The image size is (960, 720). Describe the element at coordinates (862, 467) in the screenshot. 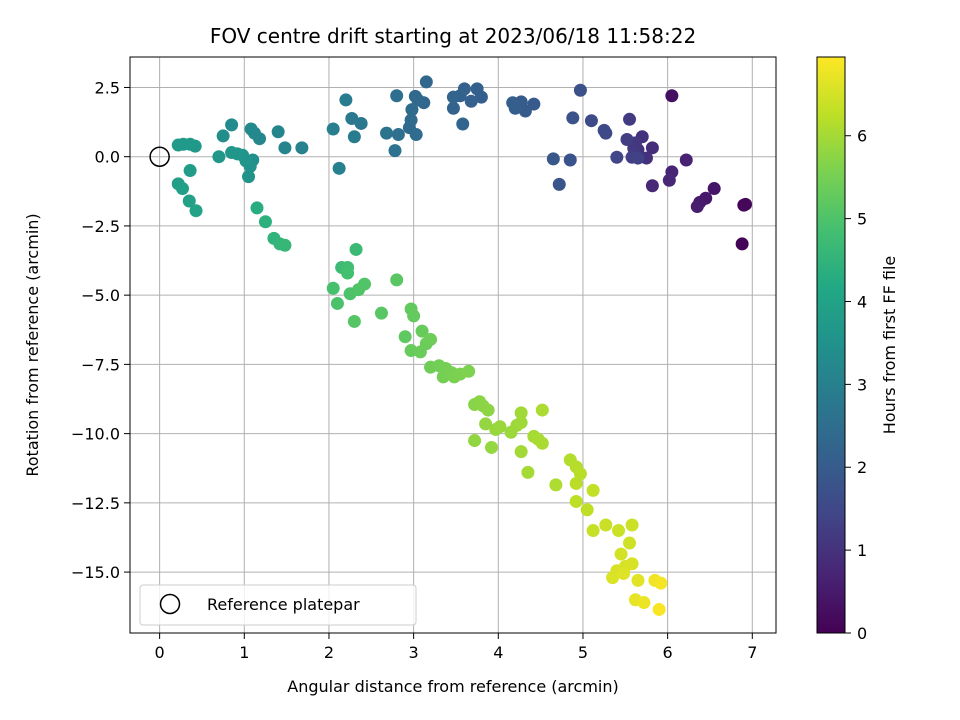

I see `colorbar-tick-label: 2` at that location.